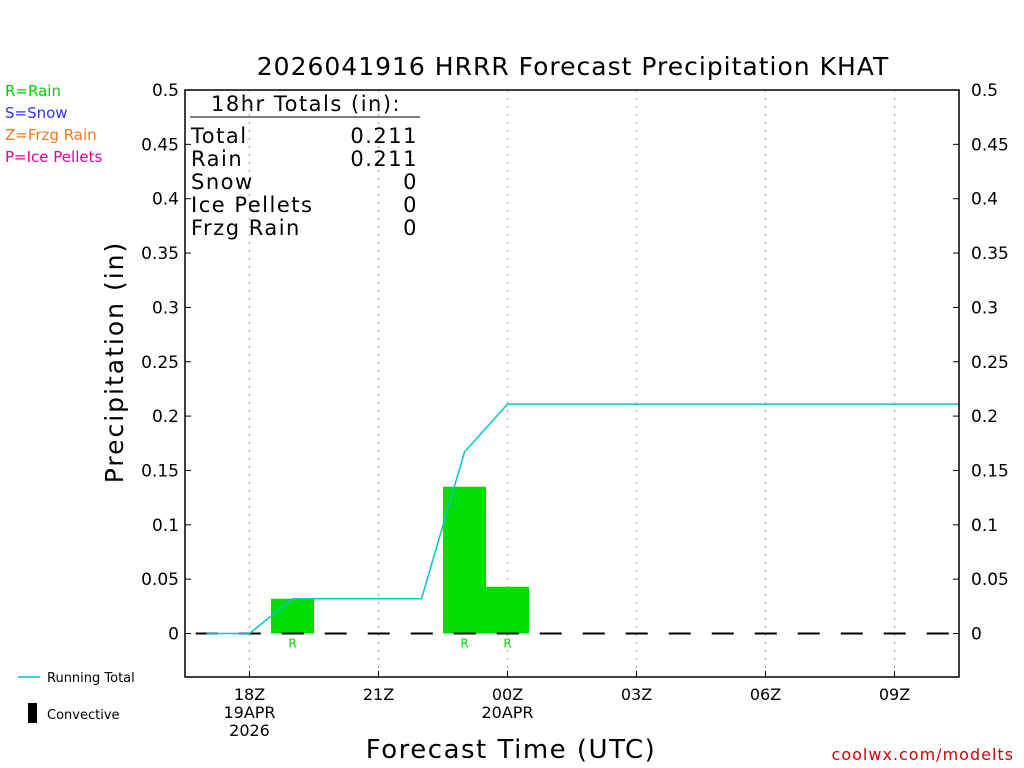  I want to click on key-frzg-rain: Z=Frzg Rain, so click(51, 135).